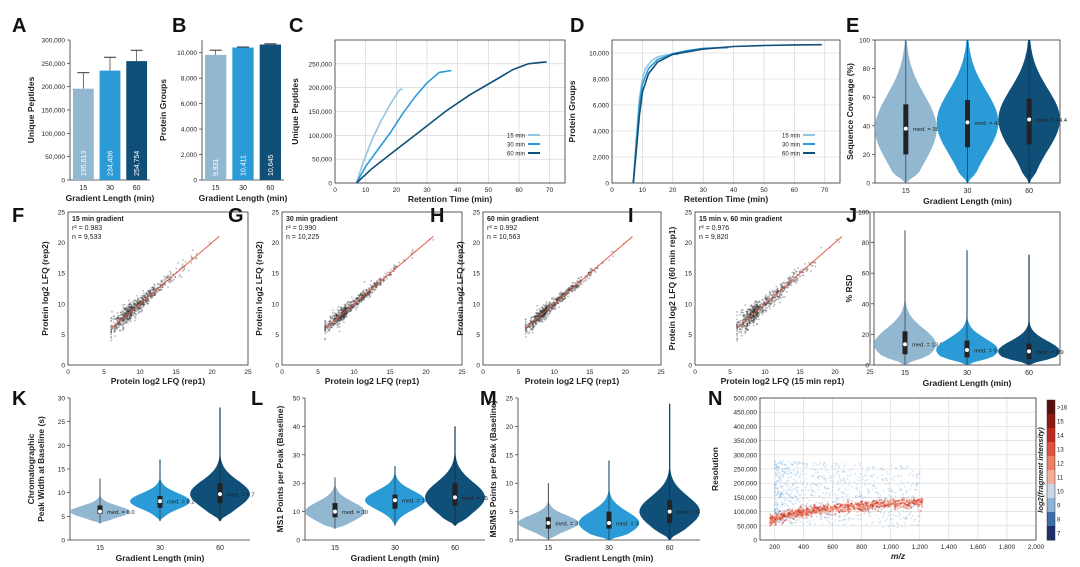 The height and width of the screenshot is (567, 1080). Describe the element at coordinates (714, 228) in the screenshot. I see `annotation: r² = 0.976` at that location.